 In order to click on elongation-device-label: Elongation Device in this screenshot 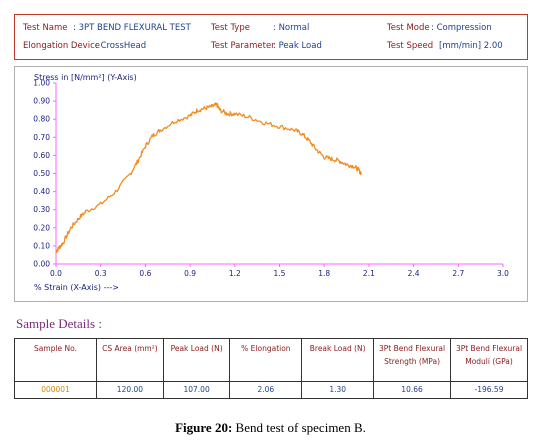, I will do `click(61, 46)`.